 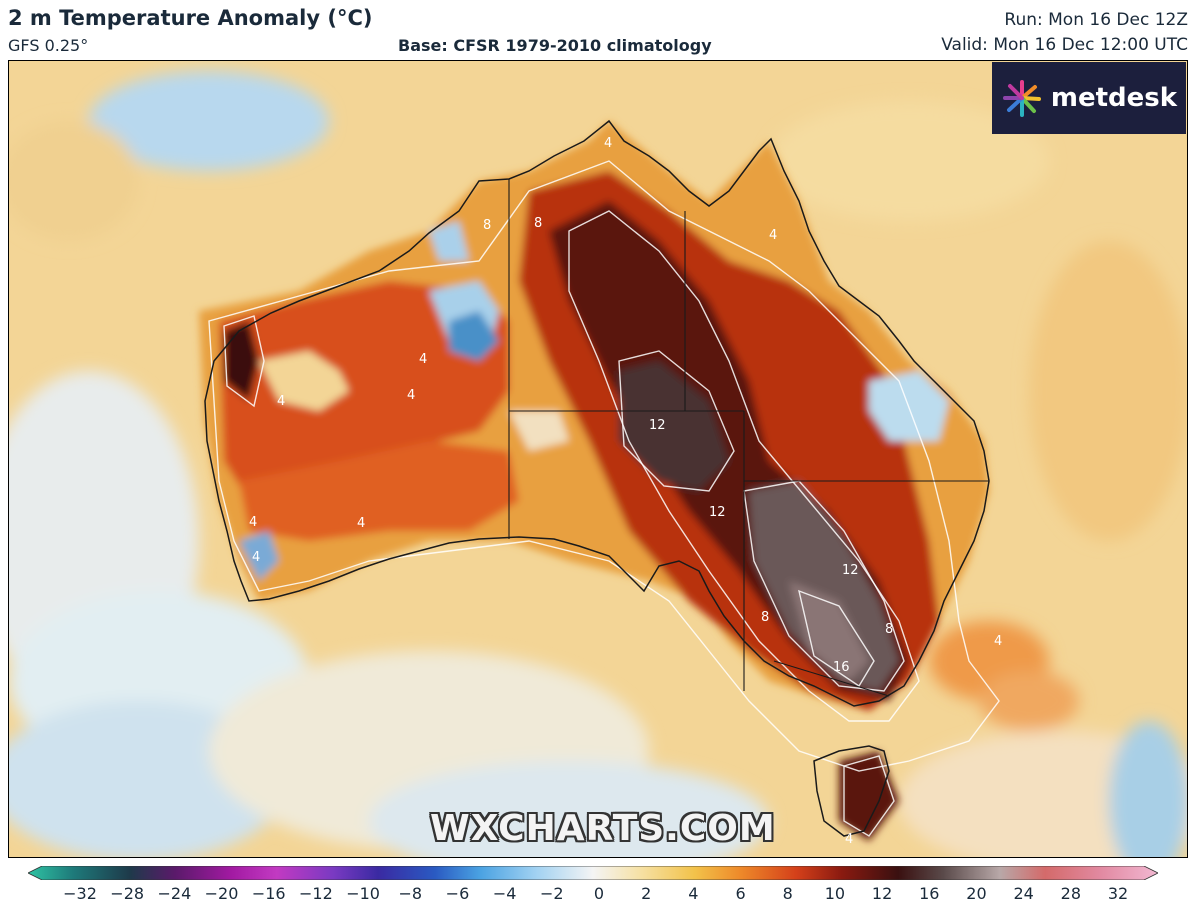 What do you see at coordinates (127, 893) in the screenshot?
I see `colorbar-tick-label: −28` at bounding box center [127, 893].